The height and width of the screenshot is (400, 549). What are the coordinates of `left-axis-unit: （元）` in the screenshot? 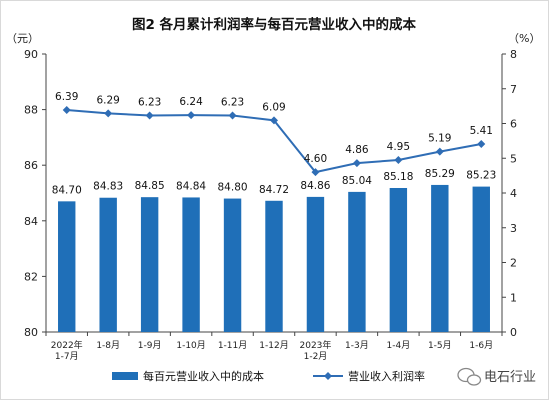 It's located at (22, 38).